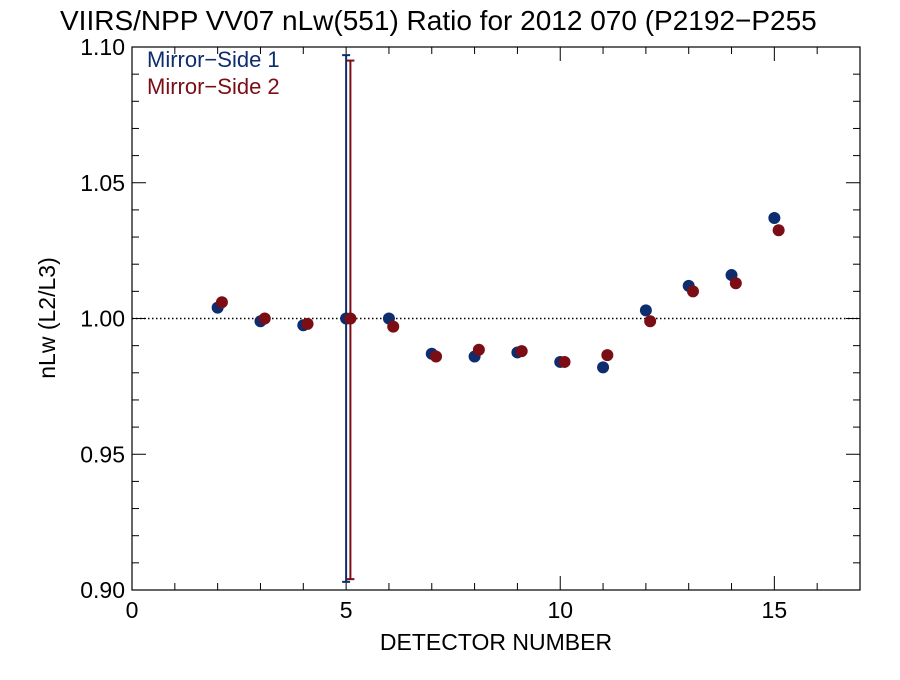 The height and width of the screenshot is (680, 900). I want to click on x-tick-label: 5, so click(346, 610).